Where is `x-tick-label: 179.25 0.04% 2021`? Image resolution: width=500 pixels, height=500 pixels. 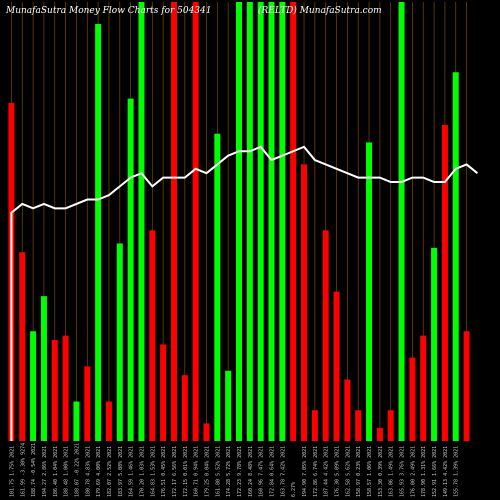
x-tick-label: 179.25 0.04% 2021 is located at coordinates (207, 471).